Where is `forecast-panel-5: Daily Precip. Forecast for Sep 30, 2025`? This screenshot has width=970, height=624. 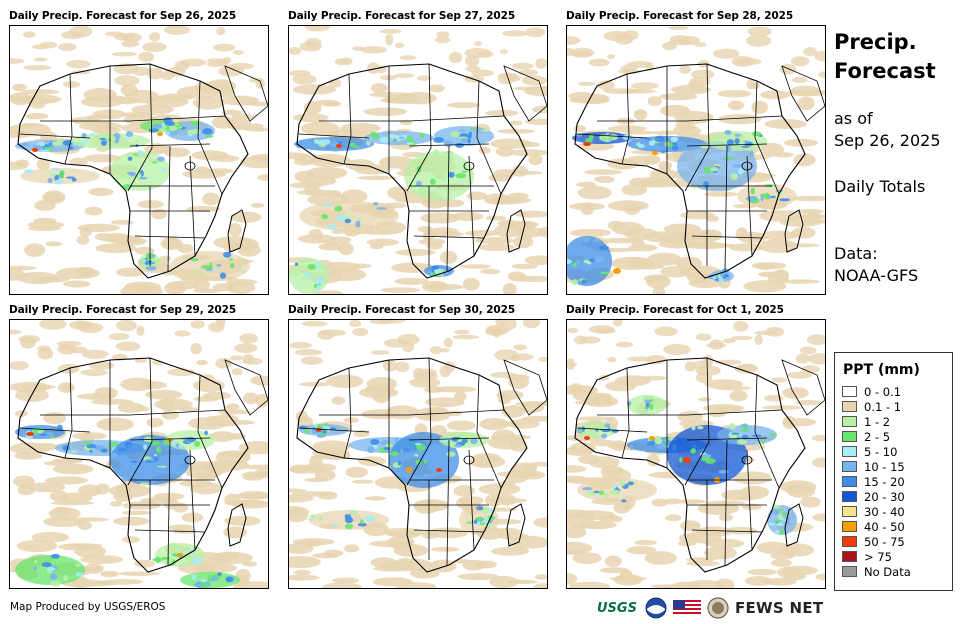
forecast-panel-5: Daily Precip. Forecast for Sep 30, 2025 is located at coordinates (418, 449).